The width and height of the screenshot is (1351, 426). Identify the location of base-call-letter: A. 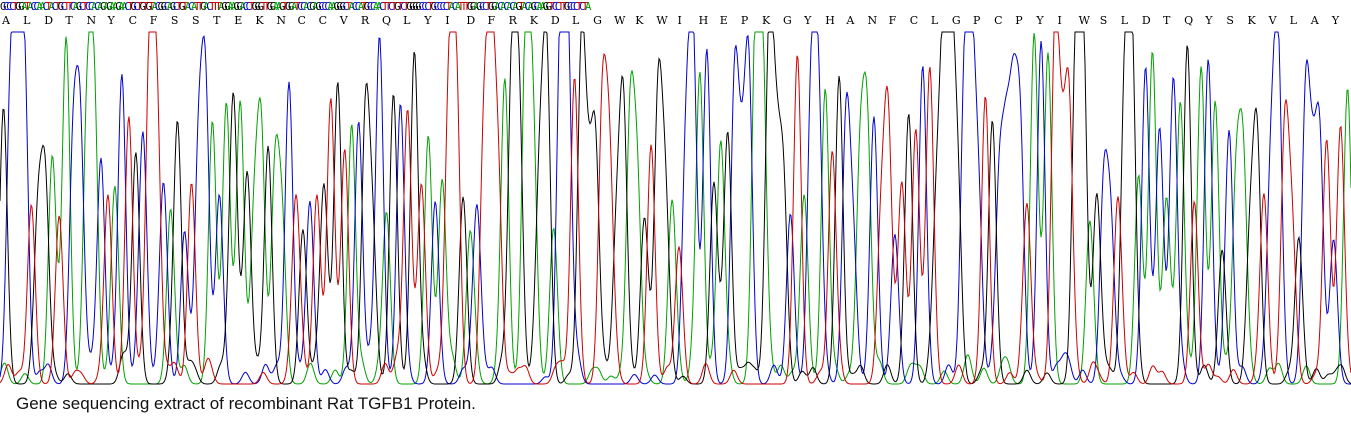
(588, 7).